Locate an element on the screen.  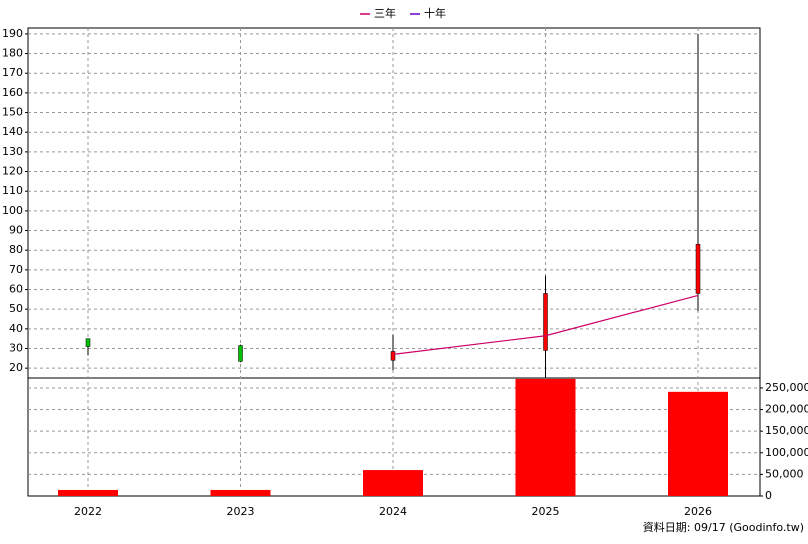
x-tick-label: 2023 is located at coordinates (241, 511).